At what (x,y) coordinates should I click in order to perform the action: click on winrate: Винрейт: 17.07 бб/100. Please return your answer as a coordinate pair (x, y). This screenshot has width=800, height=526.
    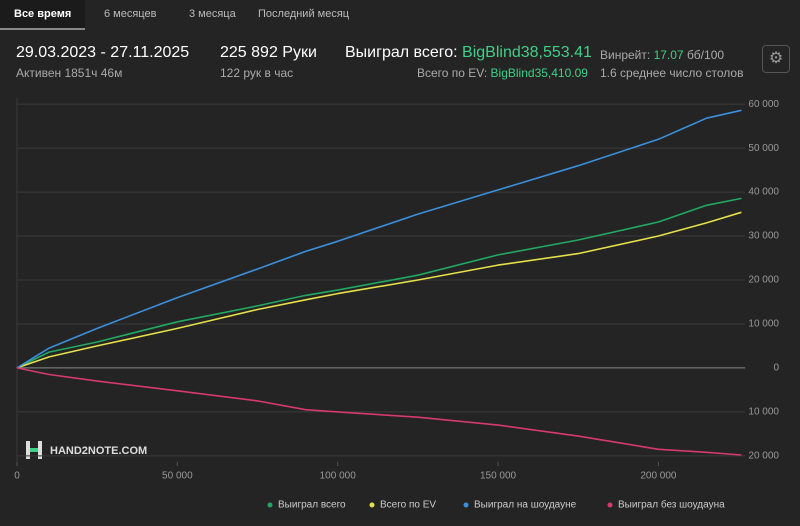
    Looking at the image, I should click on (662, 55).